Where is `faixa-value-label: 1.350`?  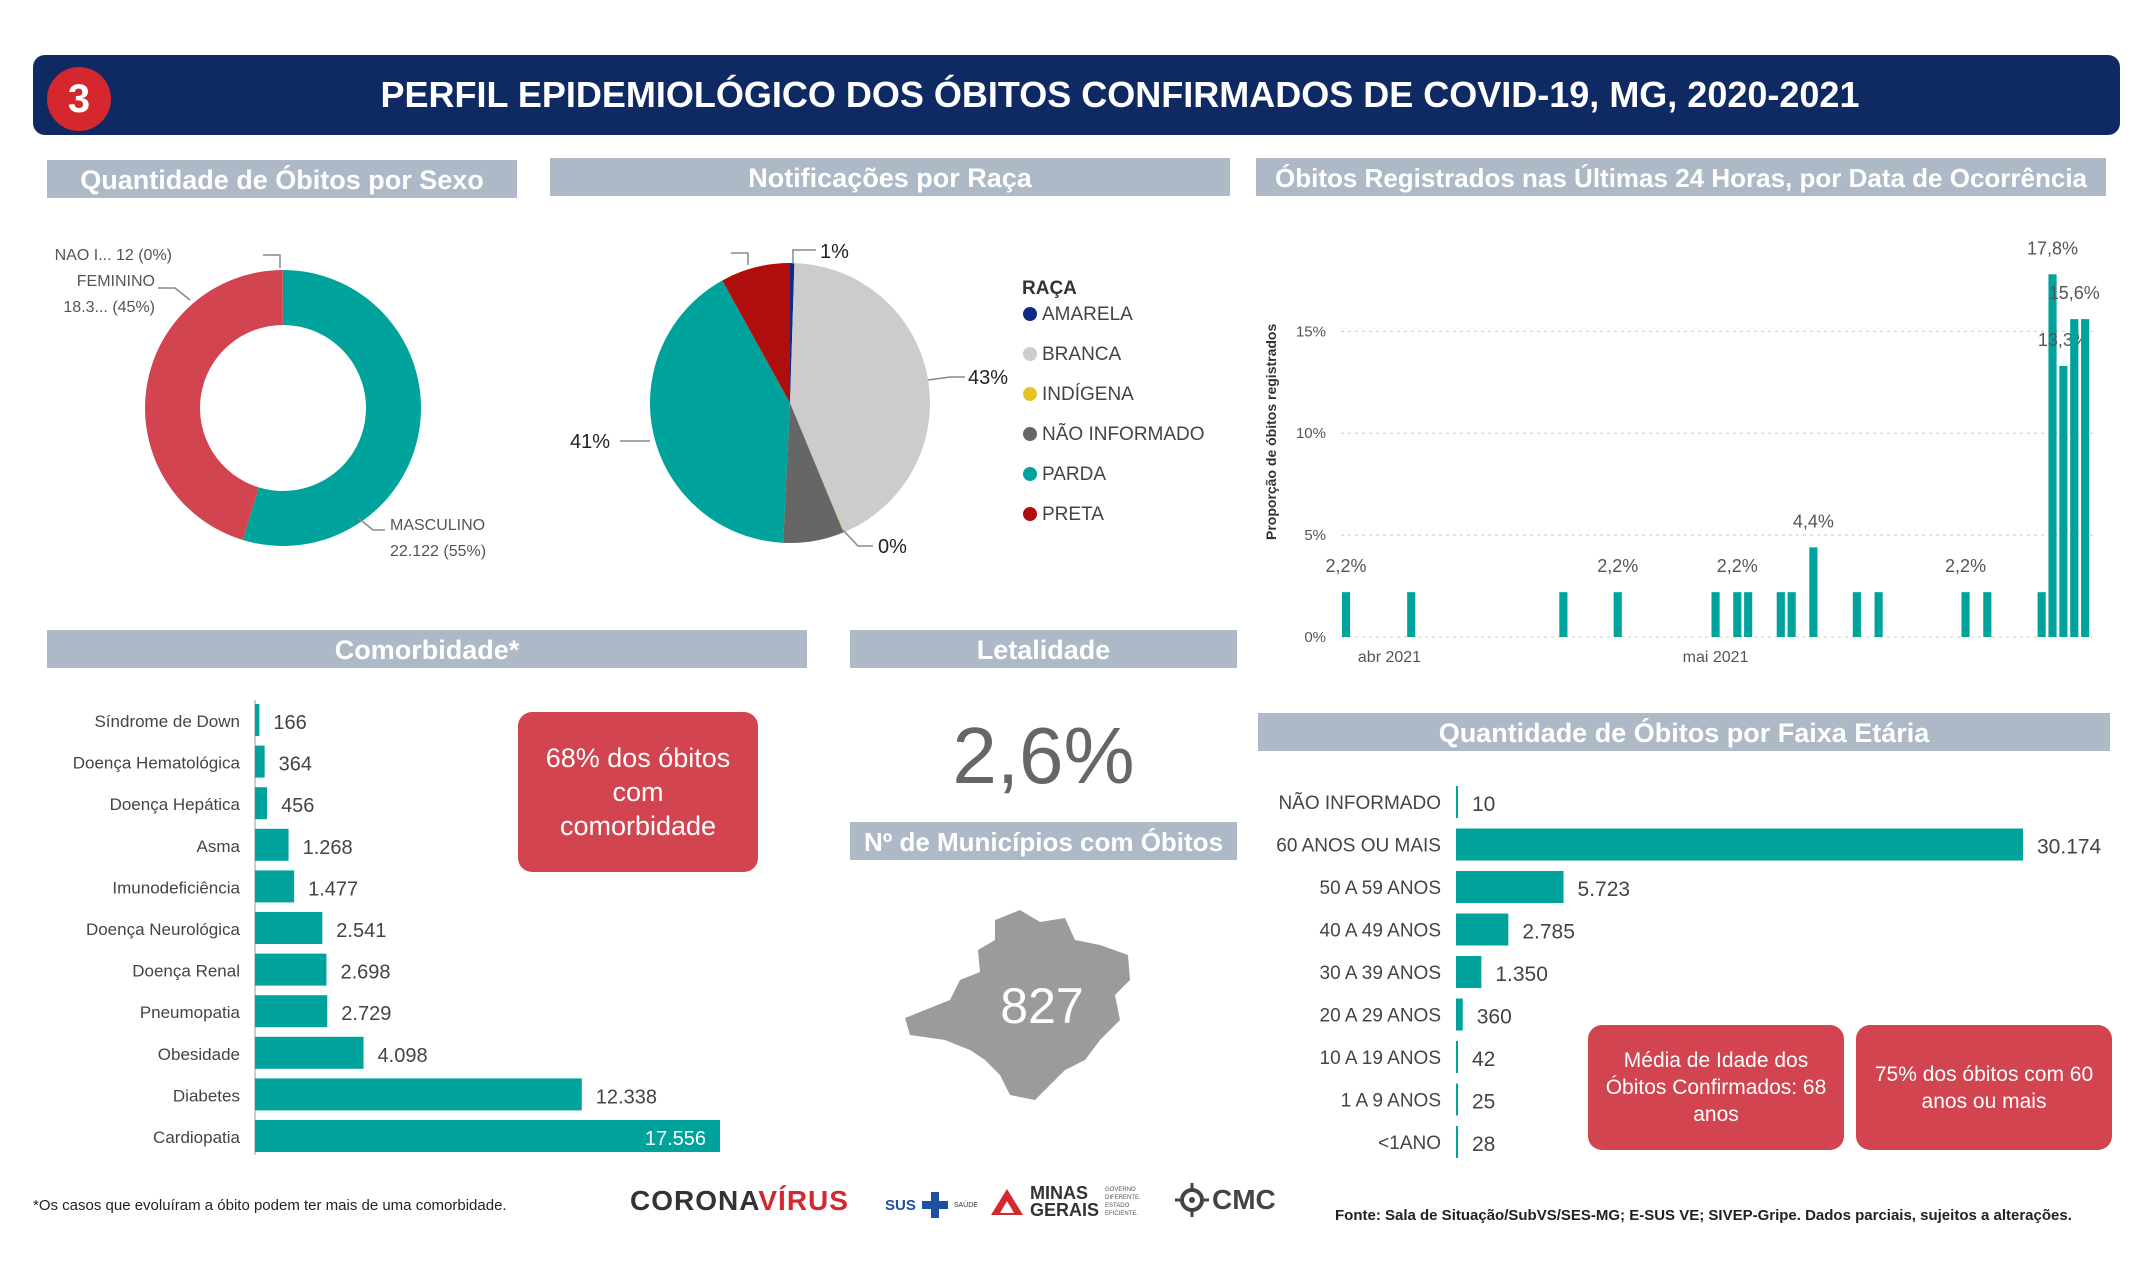 faixa-value-label: 1.350 is located at coordinates (1521, 974).